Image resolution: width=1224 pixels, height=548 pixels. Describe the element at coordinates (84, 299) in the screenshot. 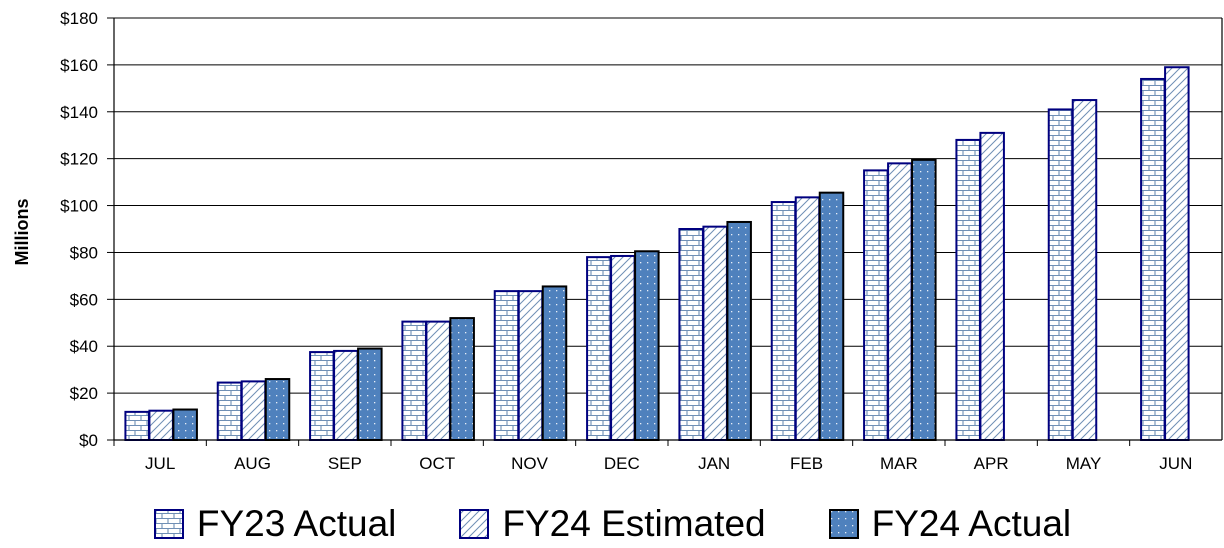

I see `y-tick-label: $60` at that location.